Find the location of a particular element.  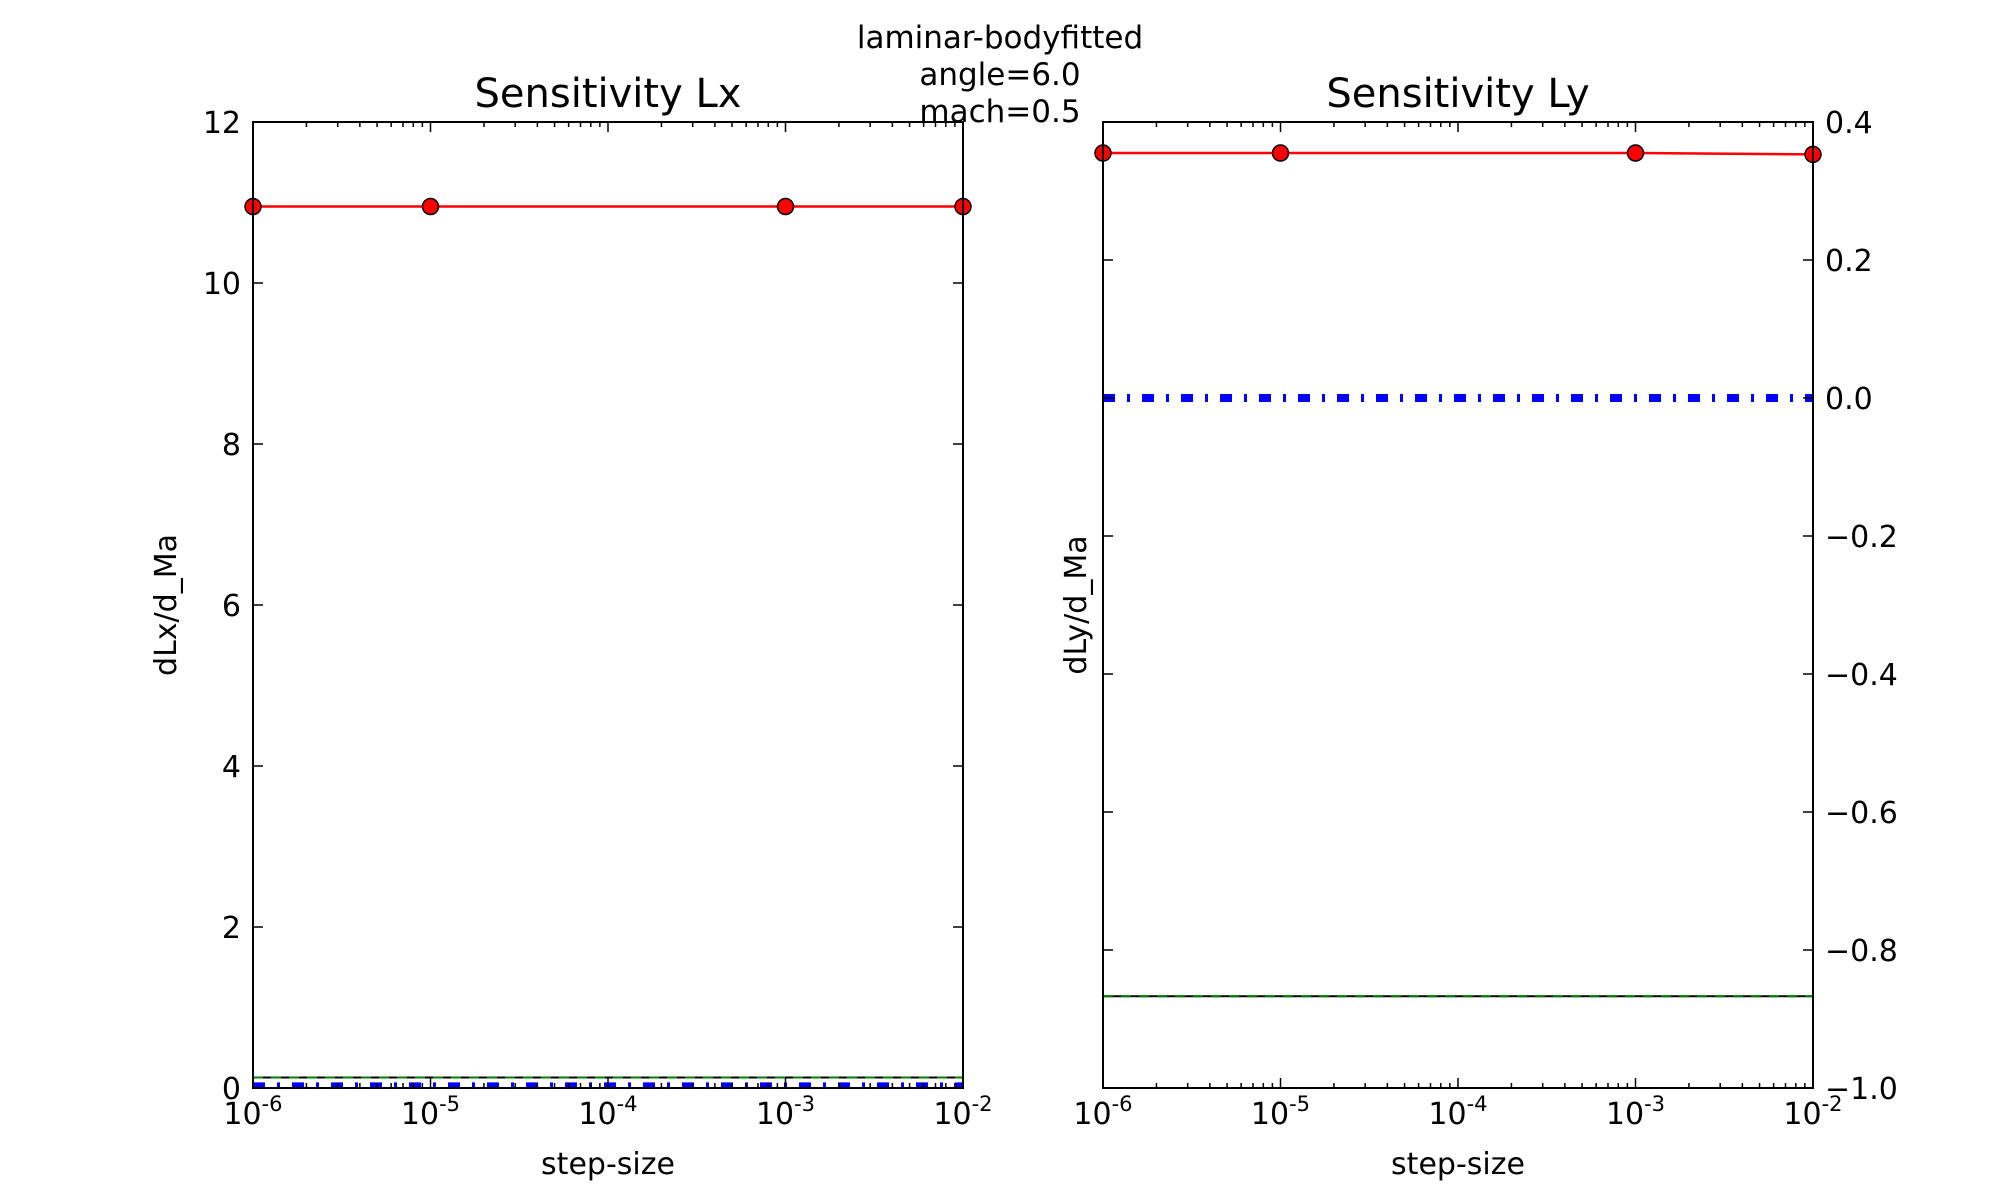

suptitle: laminar-bodyfitted angle=6.0 mach=0.5 is located at coordinates (1000, 75).